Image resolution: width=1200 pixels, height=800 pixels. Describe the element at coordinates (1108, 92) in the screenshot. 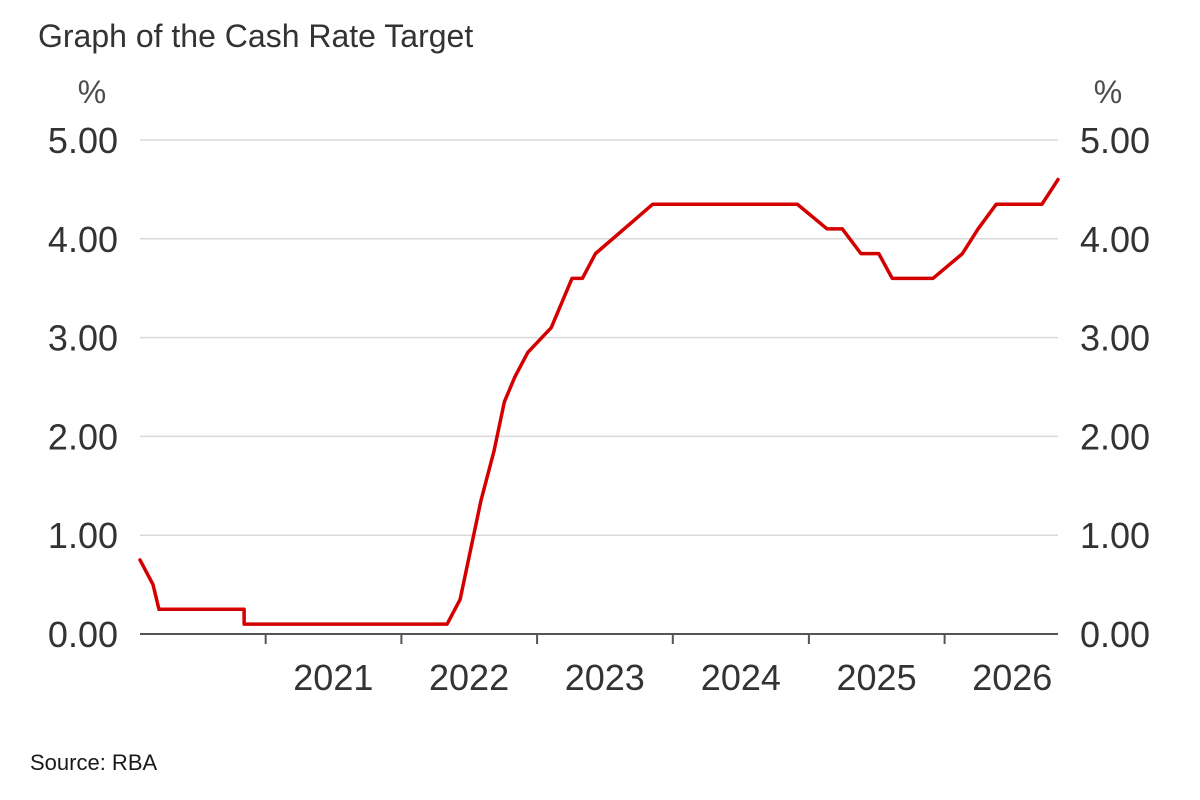

I see `right-axis-unit: %` at that location.